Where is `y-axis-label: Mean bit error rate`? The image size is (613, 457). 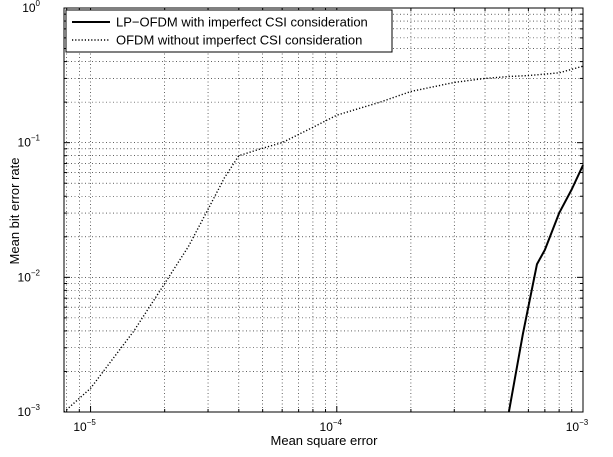 y-axis-label: Mean bit error rate is located at coordinates (14, 211).